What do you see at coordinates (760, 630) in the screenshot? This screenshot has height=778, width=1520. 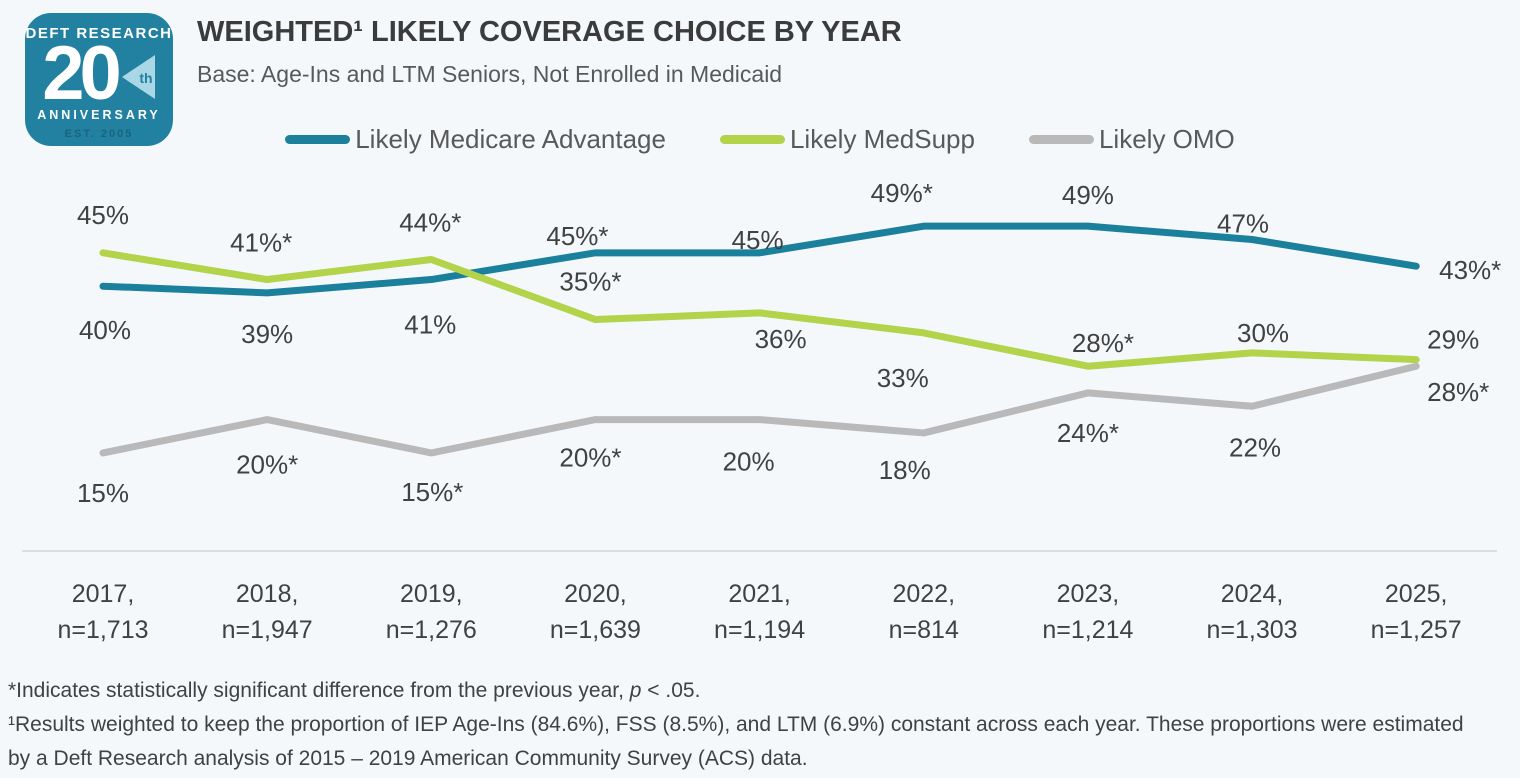 I see `x-axis-sample-size: n=1,194` at bounding box center [760, 630].